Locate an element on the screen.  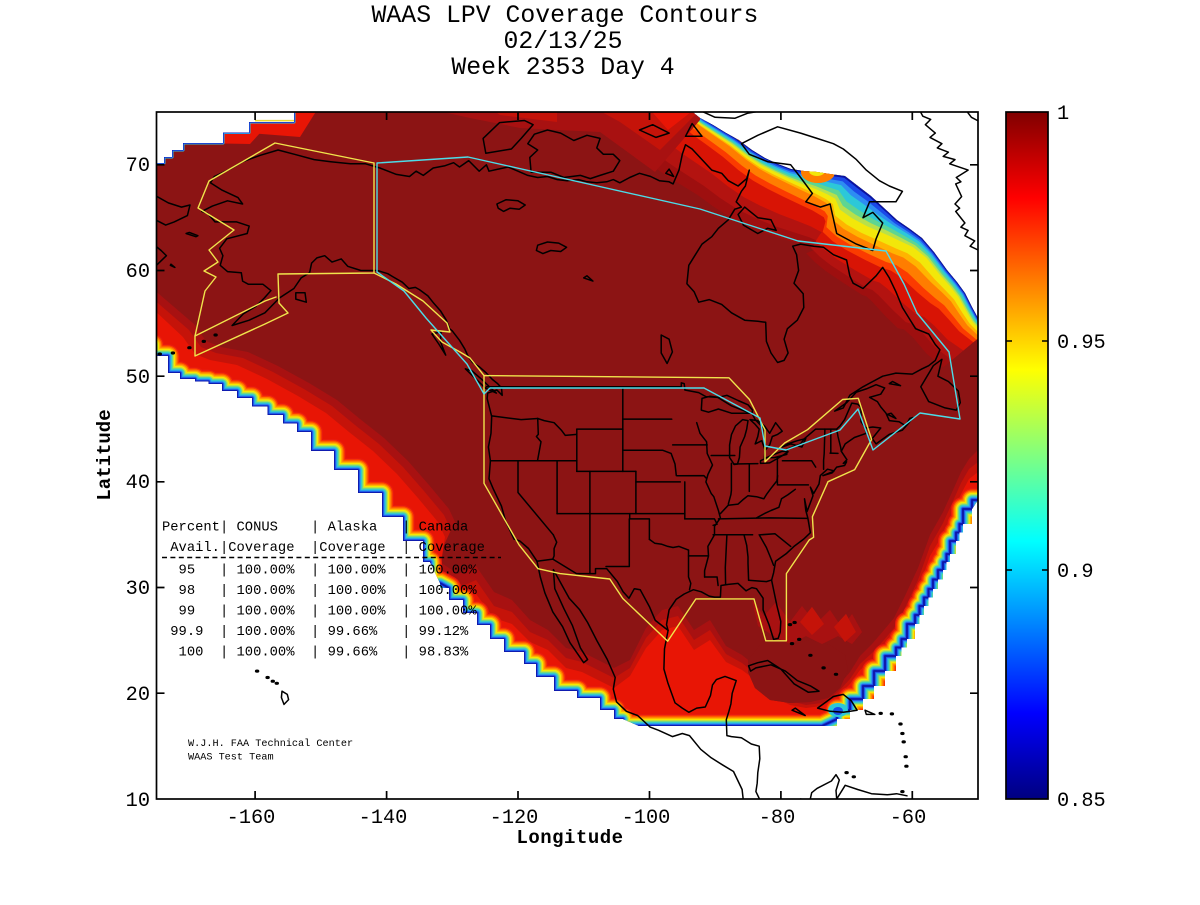
svg-text: -100 is located at coordinates (646, 818).